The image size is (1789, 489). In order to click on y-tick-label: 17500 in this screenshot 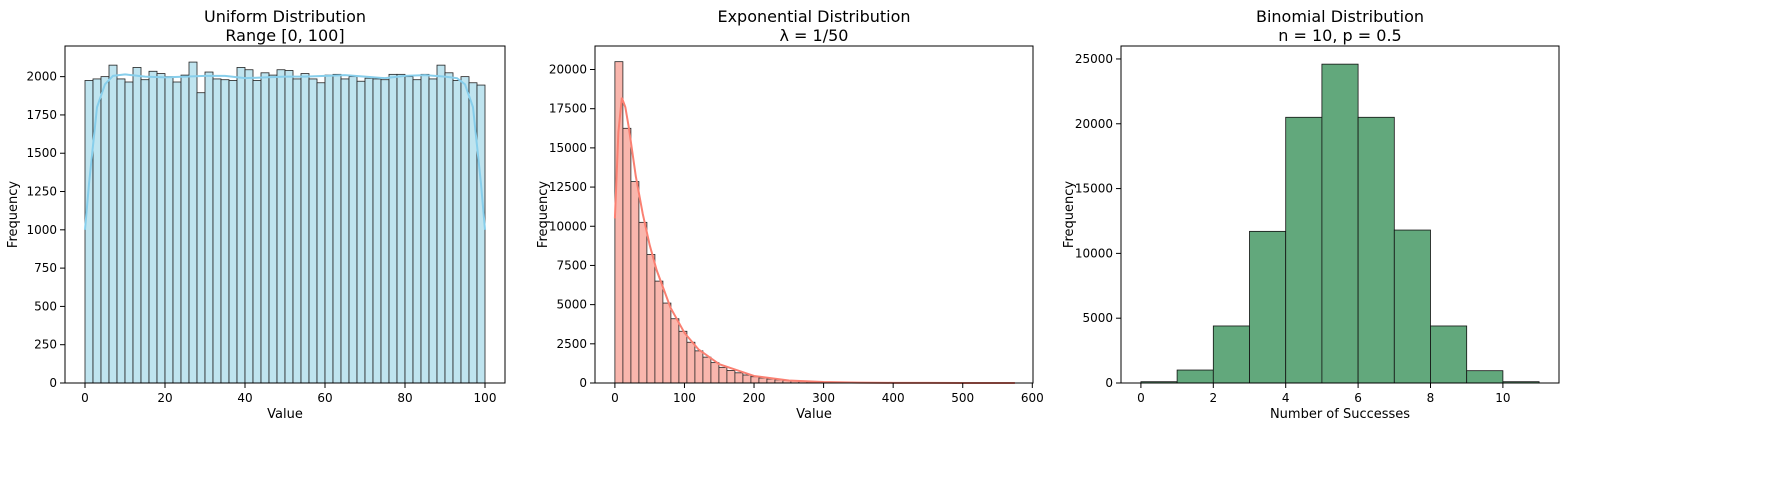, I will do `click(568, 109)`.